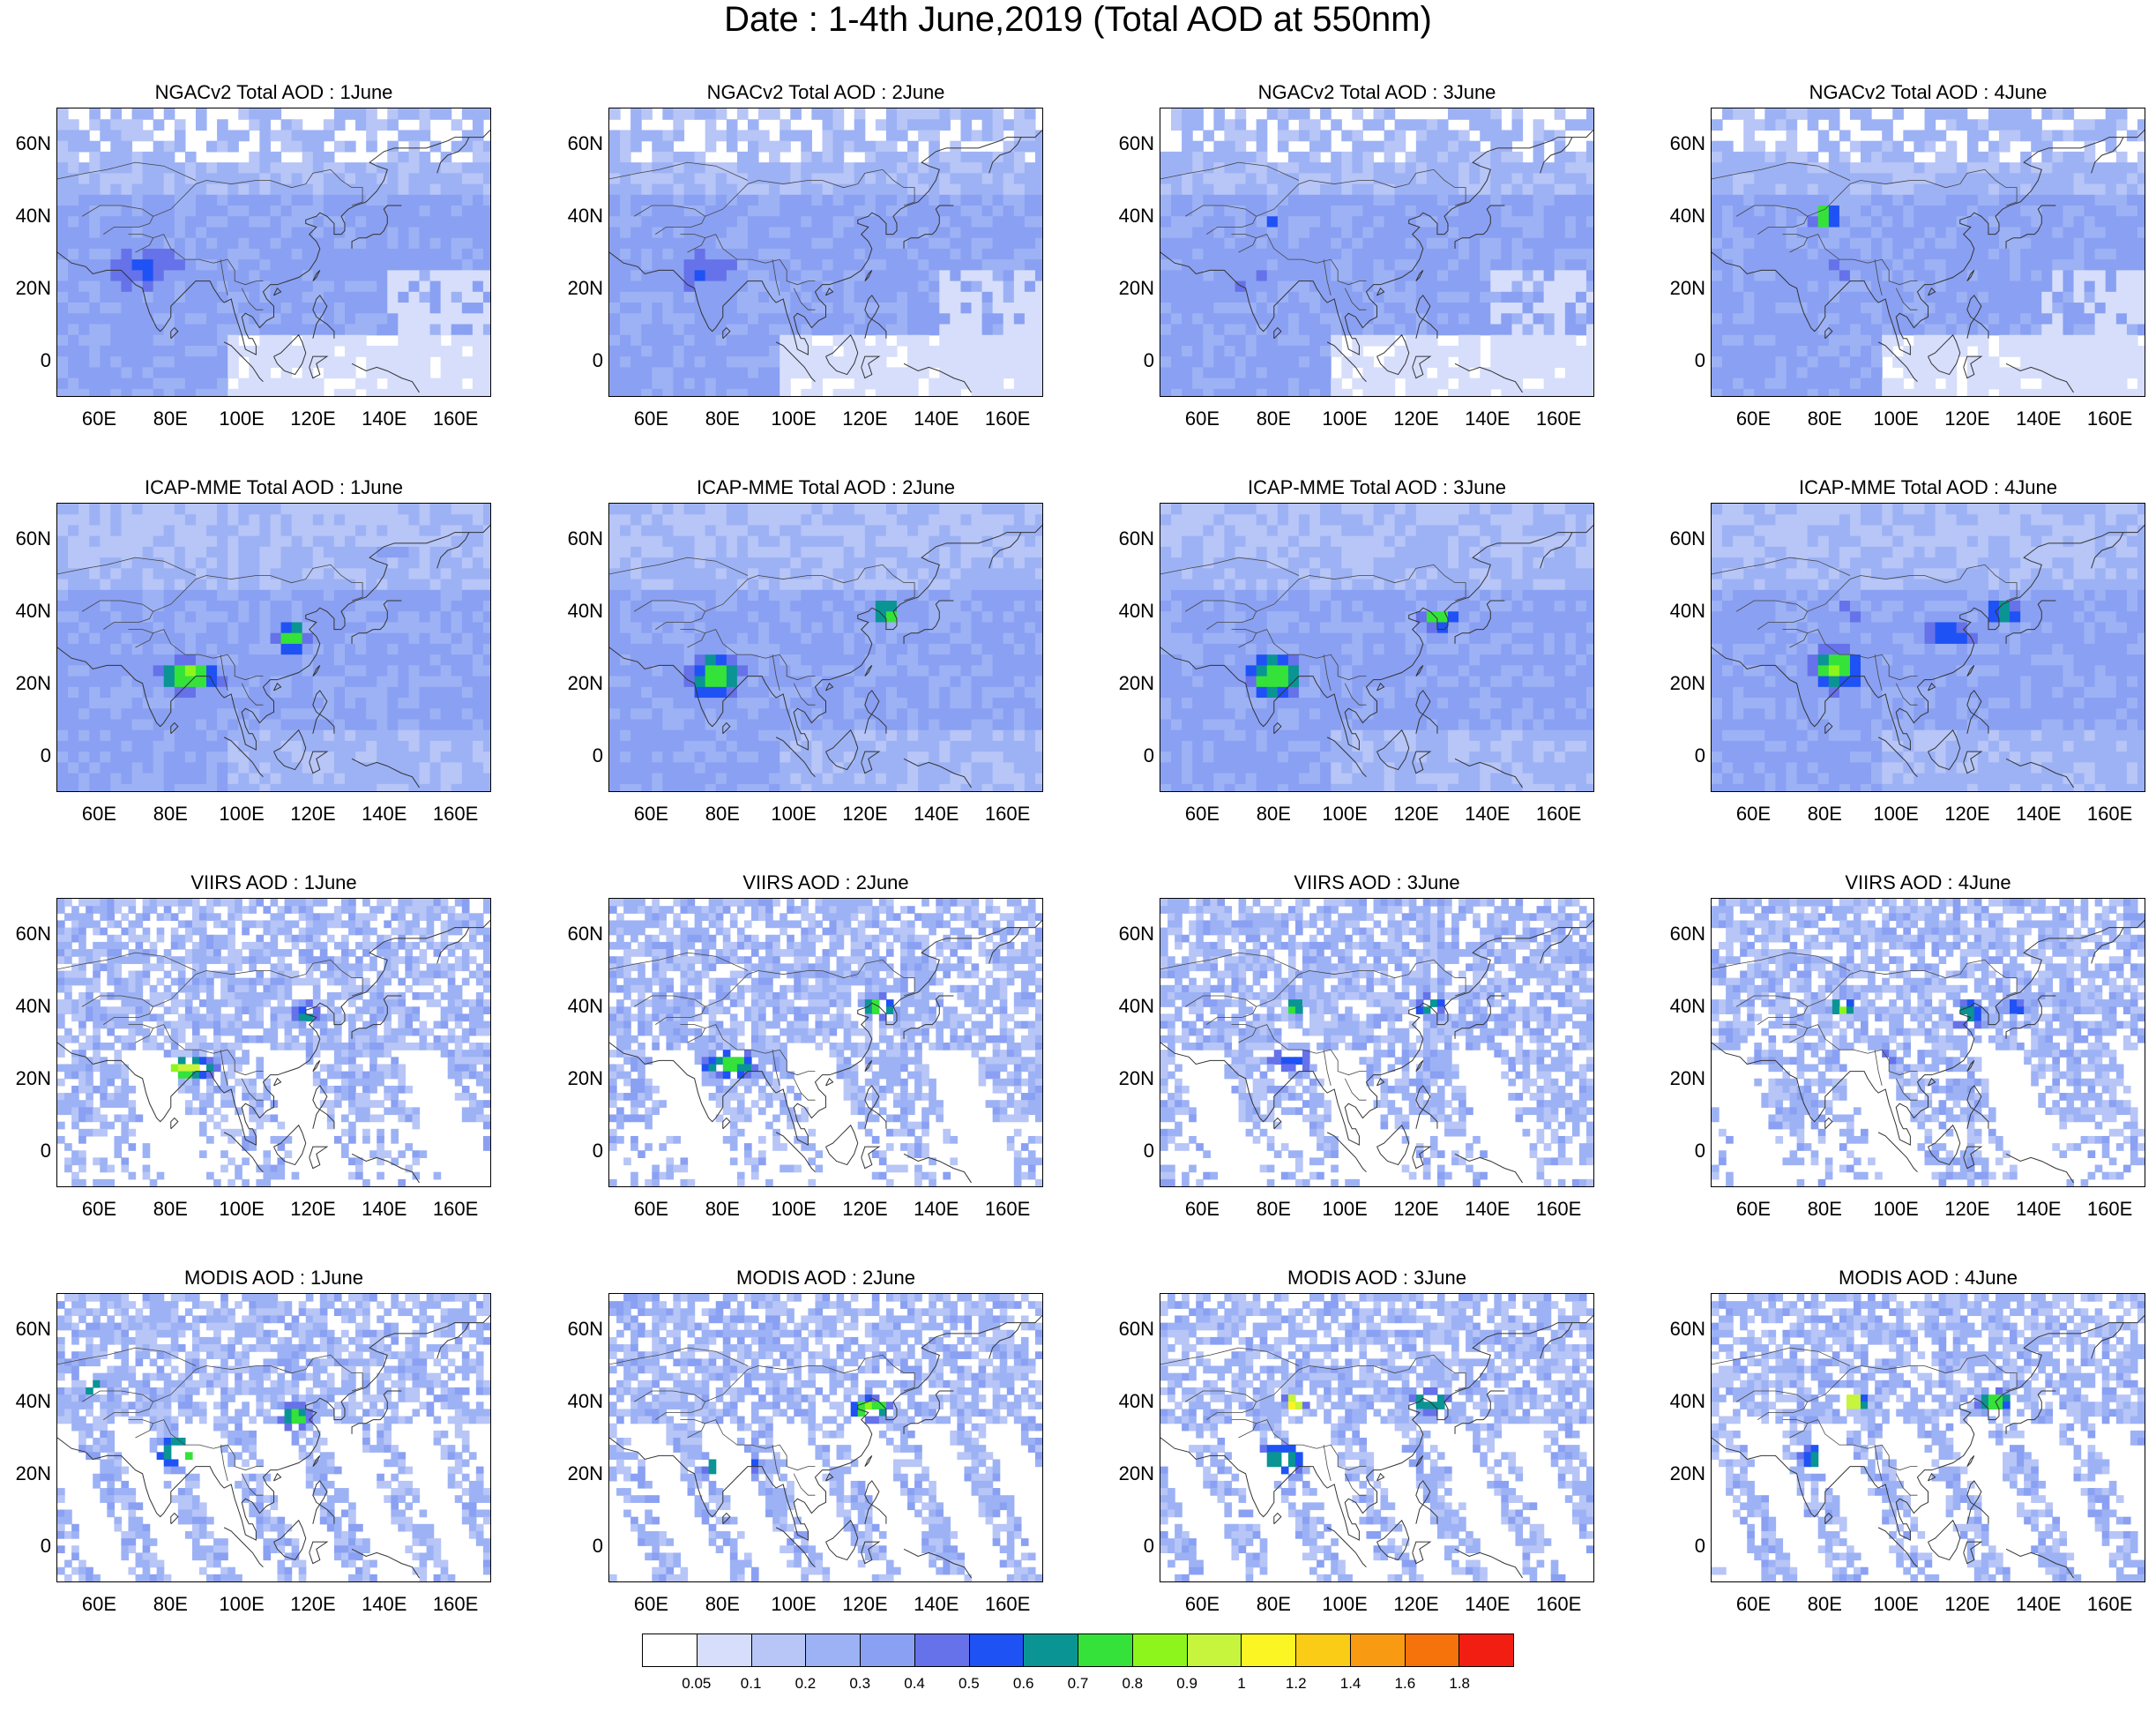 This screenshot has height=1727, width=2156. What do you see at coordinates (806, 1683) in the screenshot?
I see `colorbar-label: 0.2` at bounding box center [806, 1683].